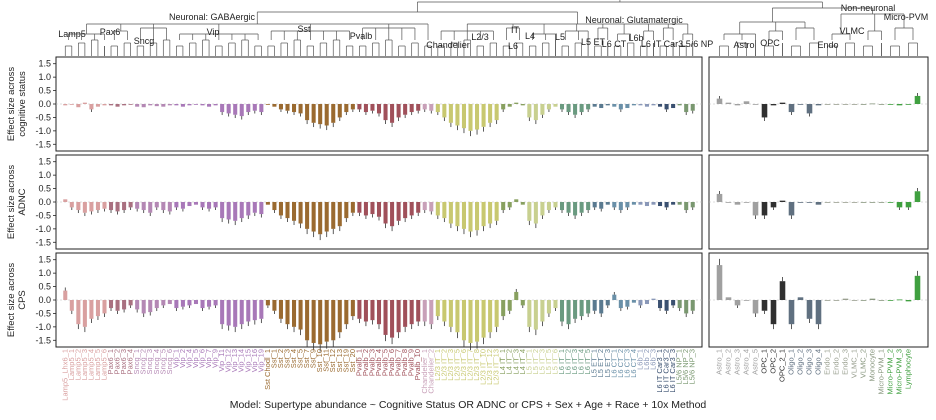  I want to click on x-tick-label: Vip_13, so click(234, 360).